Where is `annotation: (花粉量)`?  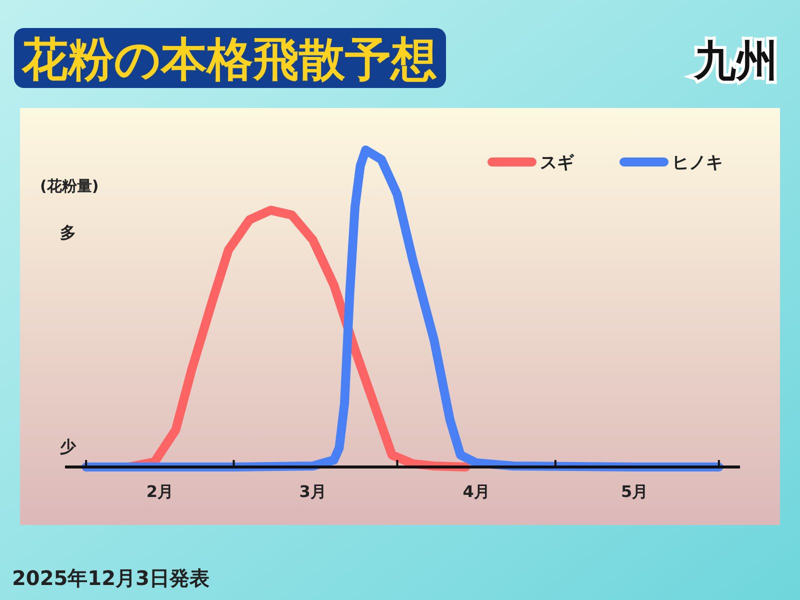 annotation: (花粉量) is located at coordinates (69, 186).